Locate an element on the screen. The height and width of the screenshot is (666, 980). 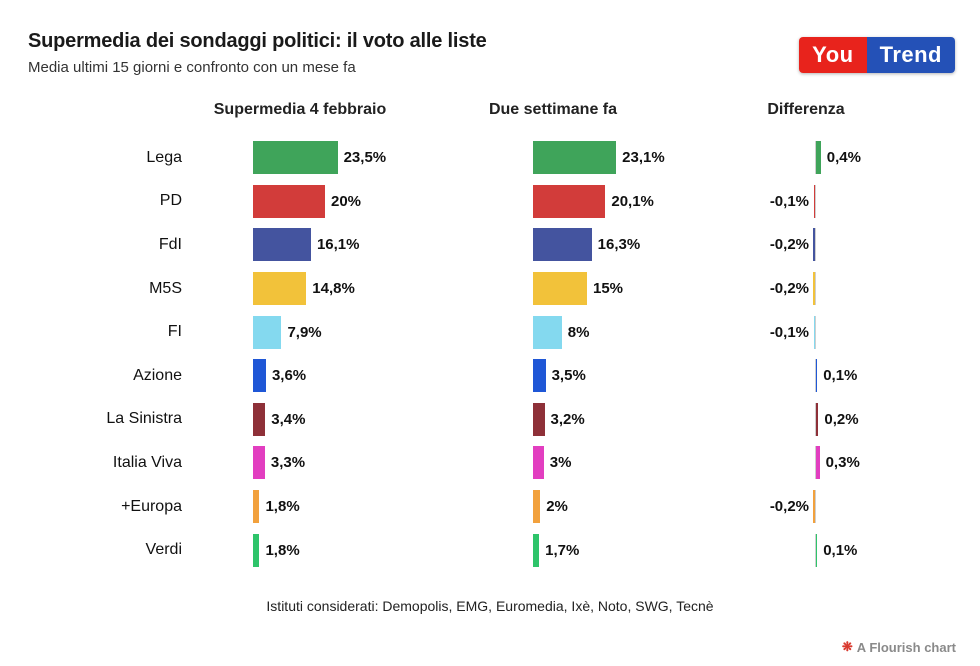
chart-row: Lega 23,5% 23,1% 0,4% is located at coordinates (504, 158).